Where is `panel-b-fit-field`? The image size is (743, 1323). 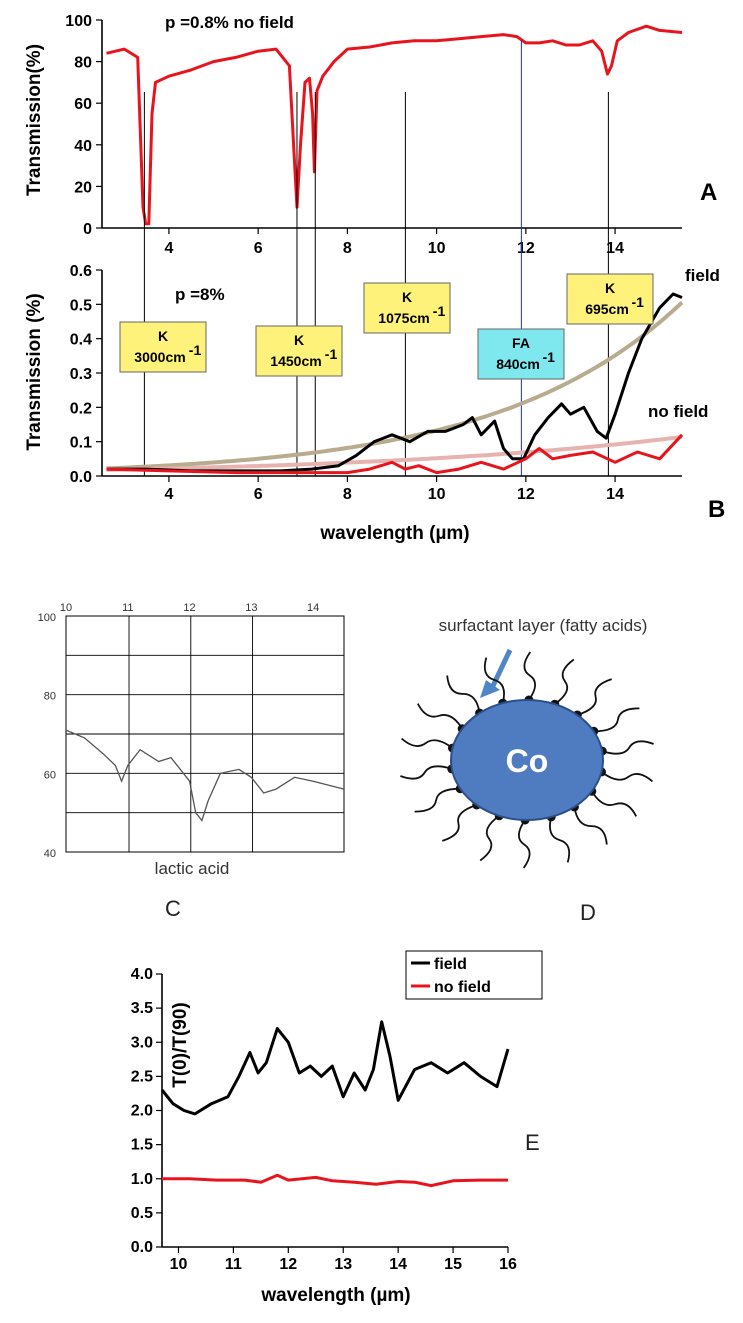
panel-b-fit-field is located at coordinates (395, 385).